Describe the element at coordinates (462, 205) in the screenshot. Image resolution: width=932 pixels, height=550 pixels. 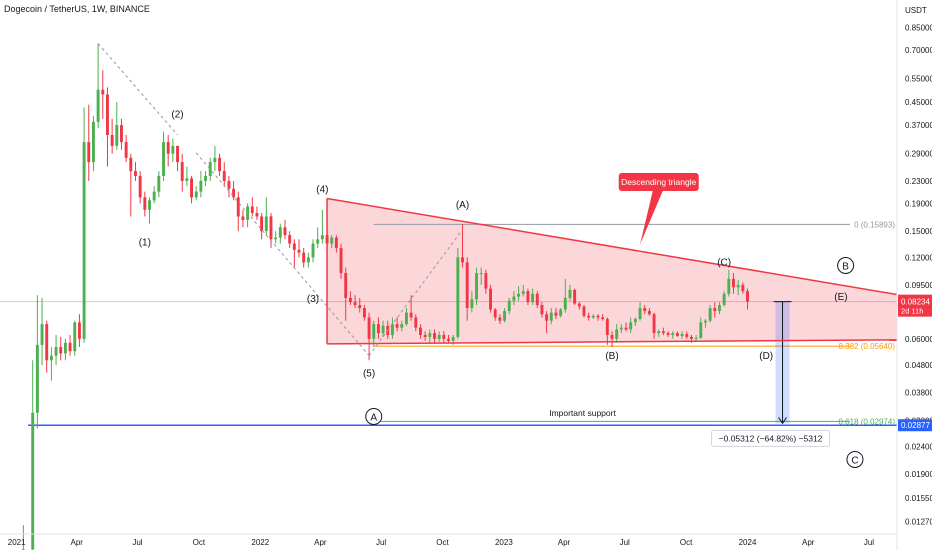
I see `wave-label: (A)` at that location.